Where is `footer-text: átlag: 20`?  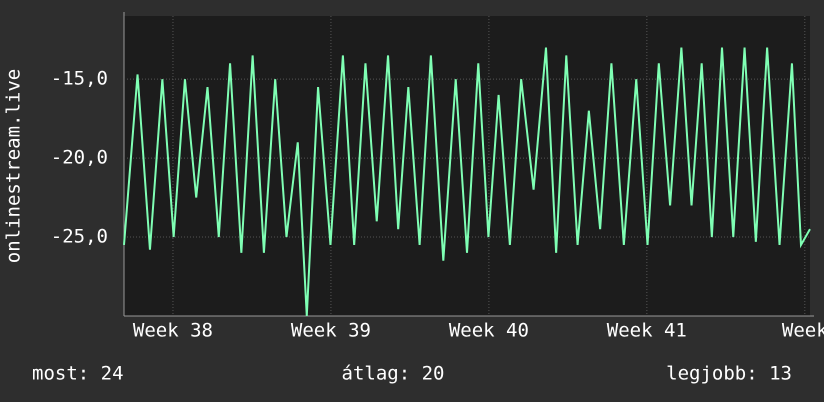
footer-text: átlag: 20 is located at coordinates (393, 374).